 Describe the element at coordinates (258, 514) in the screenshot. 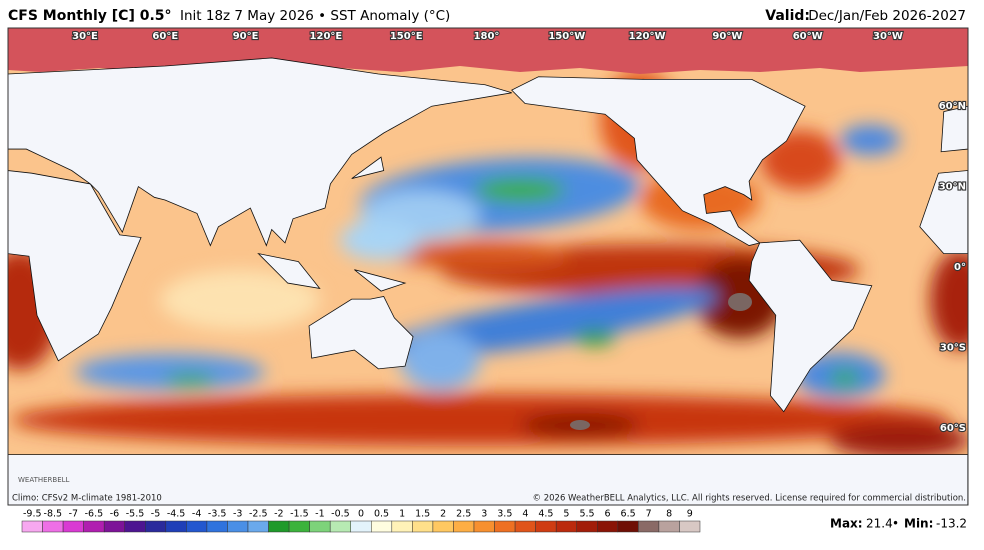

I see `colorbar-label: -2.5` at that location.